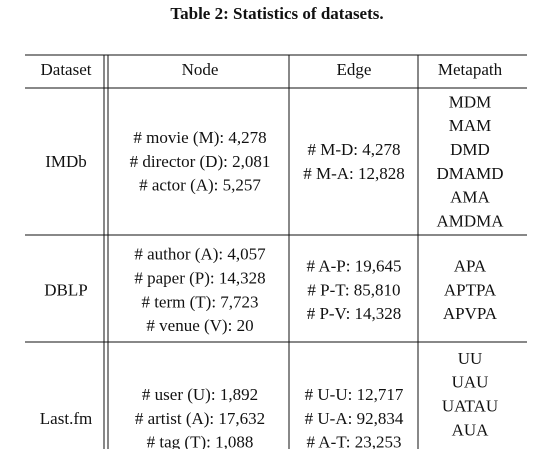  What do you see at coordinates (276, 13) in the screenshot?
I see `table-caption: Table 2: Statistics of datasets.` at bounding box center [276, 13].